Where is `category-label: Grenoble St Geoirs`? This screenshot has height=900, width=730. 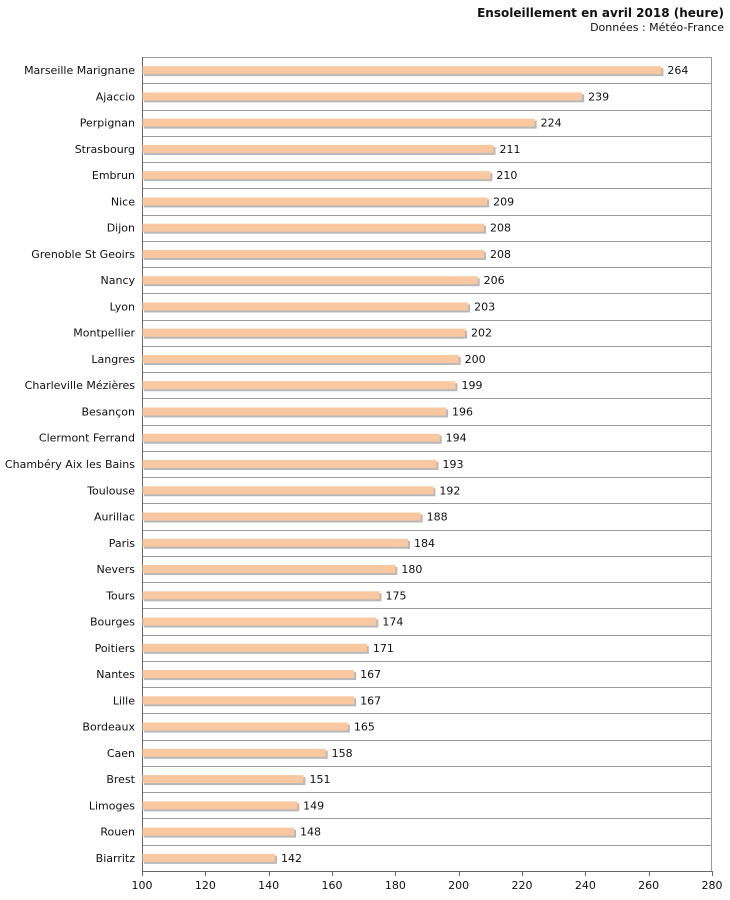 category-label: Grenoble St Geoirs is located at coordinates (83, 254).